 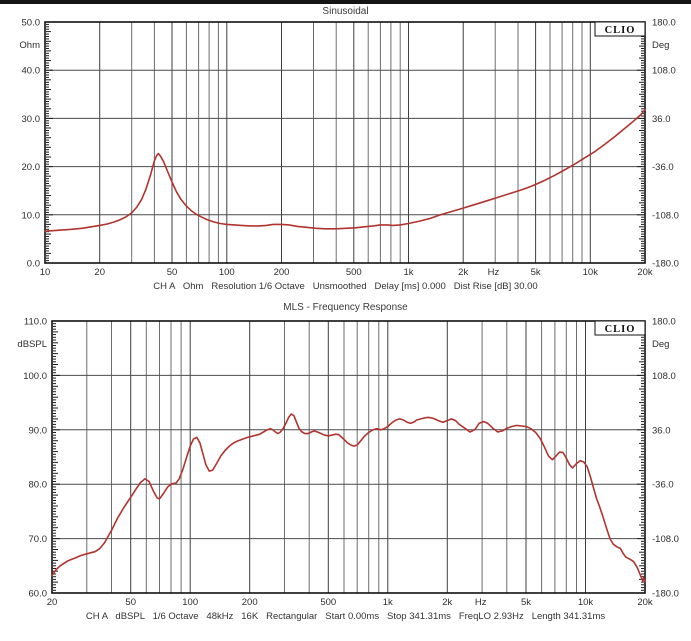 I want to click on x-axis-labels: 20 50 100 200 500 1k 2k 5k 10k 20k Hz, so click(x=350, y=602).